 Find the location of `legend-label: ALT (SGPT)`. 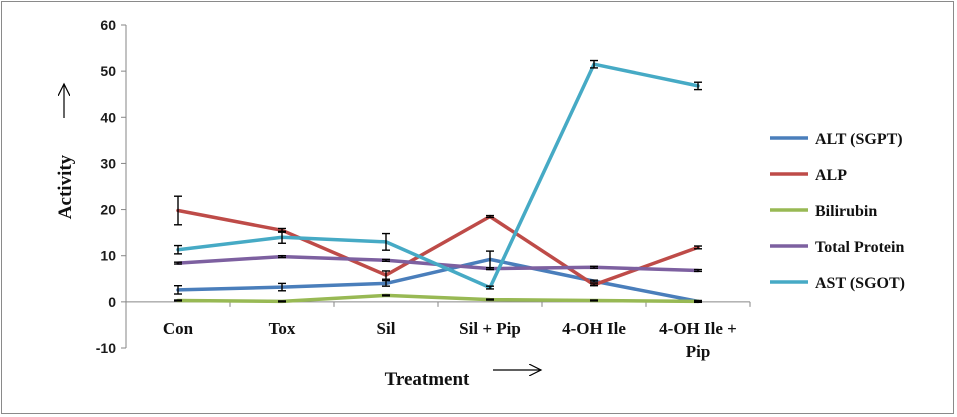

legend-label: ALT (SGPT) is located at coordinates (859, 139).